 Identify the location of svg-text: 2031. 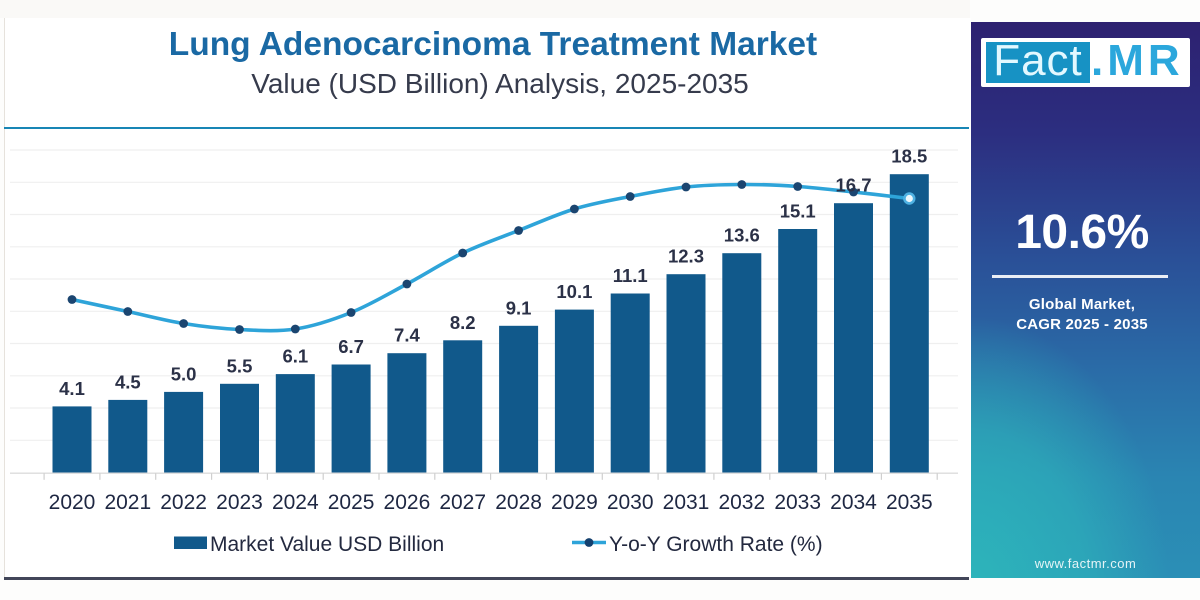
(686, 502).